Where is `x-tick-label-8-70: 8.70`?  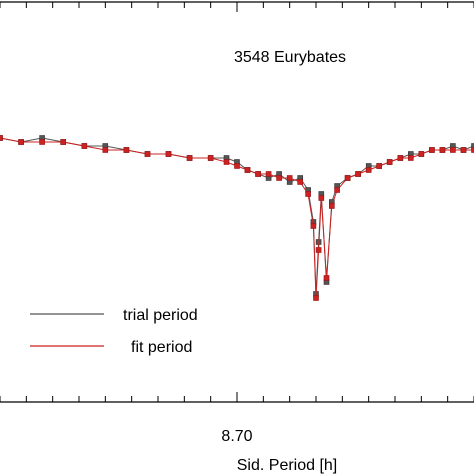 x-tick-label-8-70: 8.70 is located at coordinates (236, 436).